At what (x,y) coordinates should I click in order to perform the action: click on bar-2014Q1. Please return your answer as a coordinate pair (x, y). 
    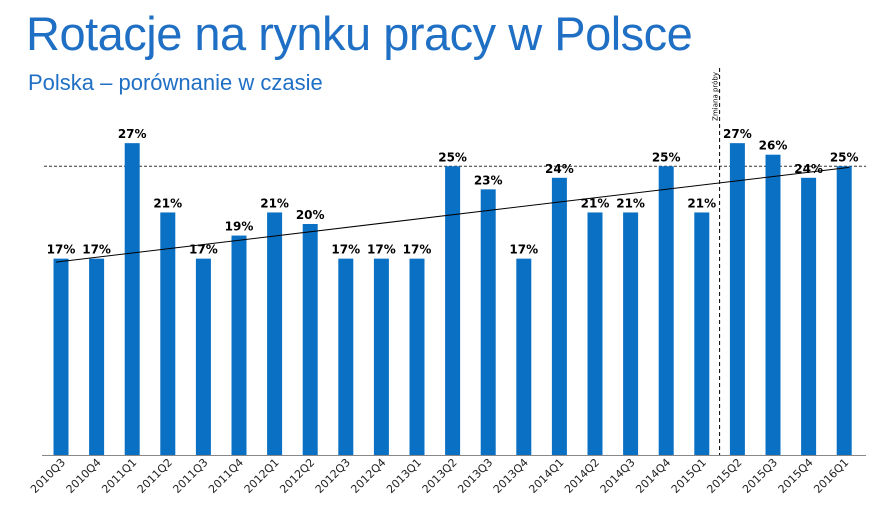
    Looking at the image, I should click on (559, 316).